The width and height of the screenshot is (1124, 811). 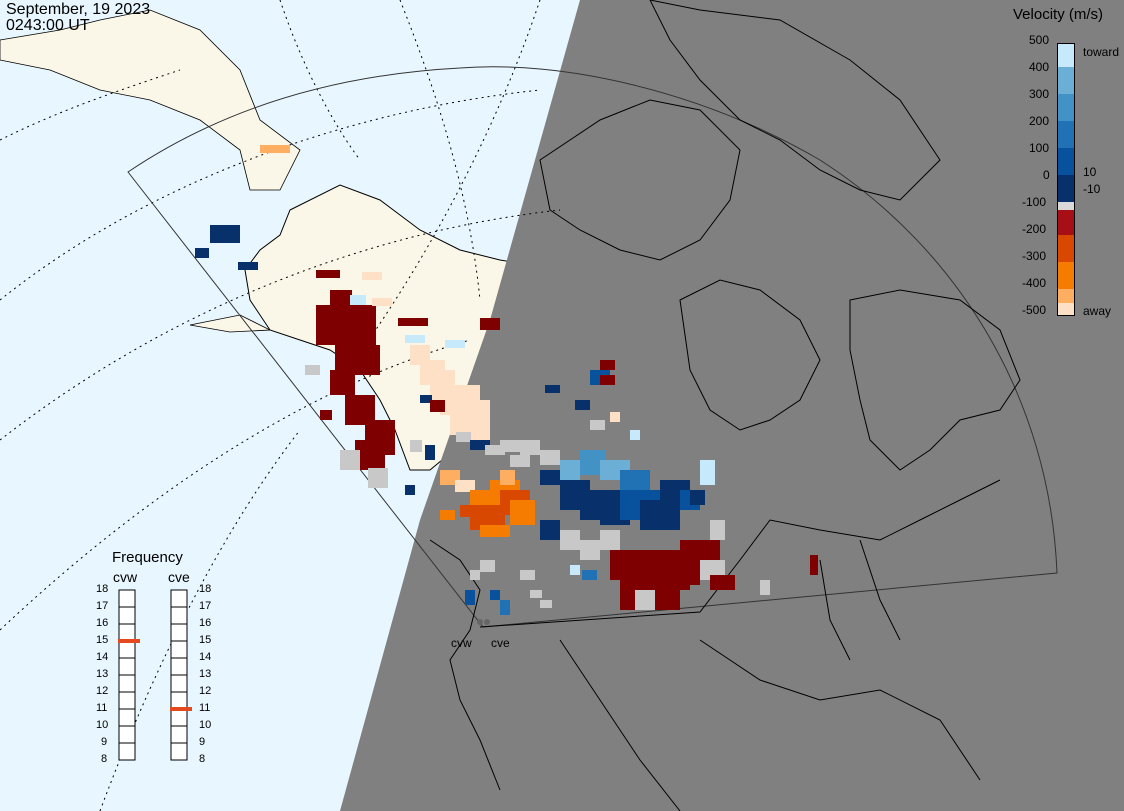 I want to click on site-label-cve: cve, so click(x=500, y=643).